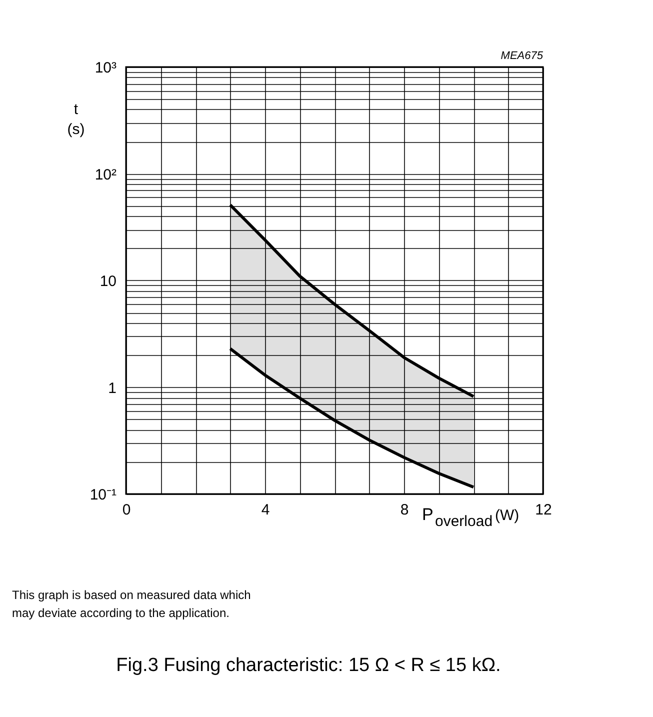 Image resolution: width=653 pixels, height=717 pixels. I want to click on y-axis-title: t (s), so click(76, 119).